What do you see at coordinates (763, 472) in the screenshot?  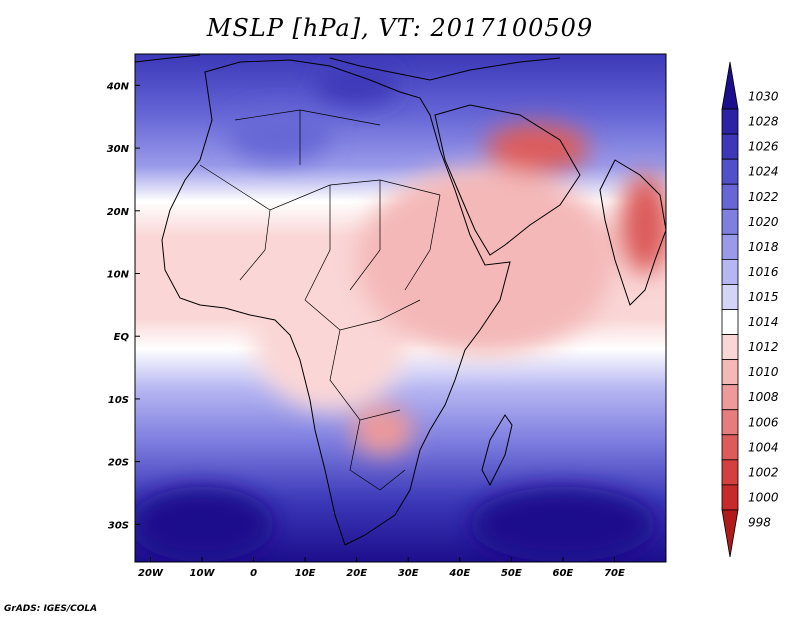 I see `colorbar-label-15: 1002` at bounding box center [763, 472].